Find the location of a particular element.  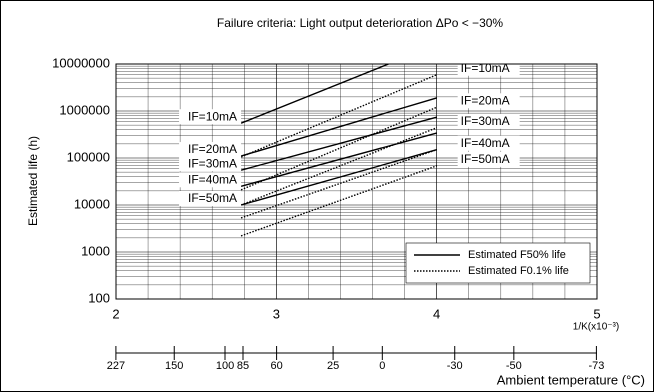

x-tick-label: 2 is located at coordinates (115, 313).